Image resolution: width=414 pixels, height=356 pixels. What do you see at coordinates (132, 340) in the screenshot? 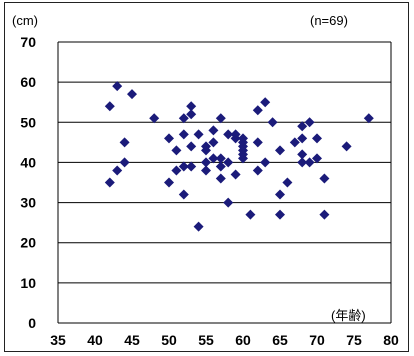
I see `x-tick-label: 45` at bounding box center [132, 340].